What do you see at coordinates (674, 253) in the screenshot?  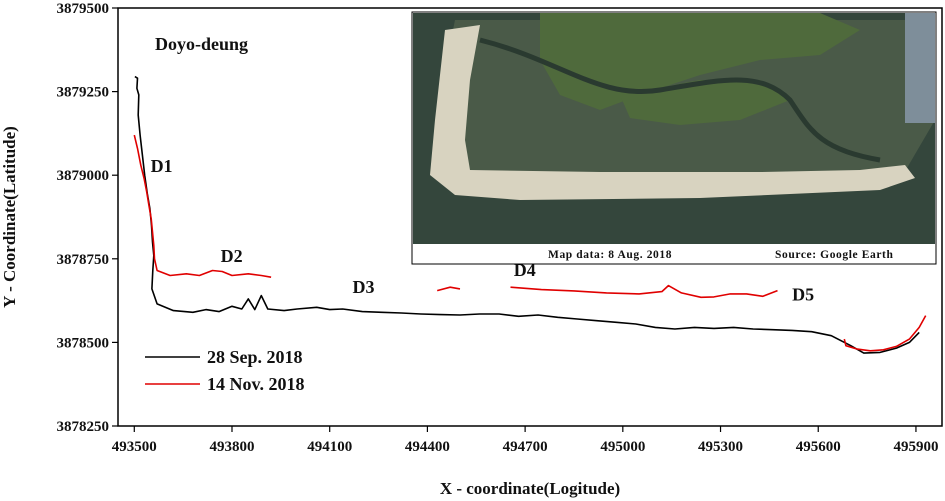 I see `inset-caption-bar` at bounding box center [674, 253].